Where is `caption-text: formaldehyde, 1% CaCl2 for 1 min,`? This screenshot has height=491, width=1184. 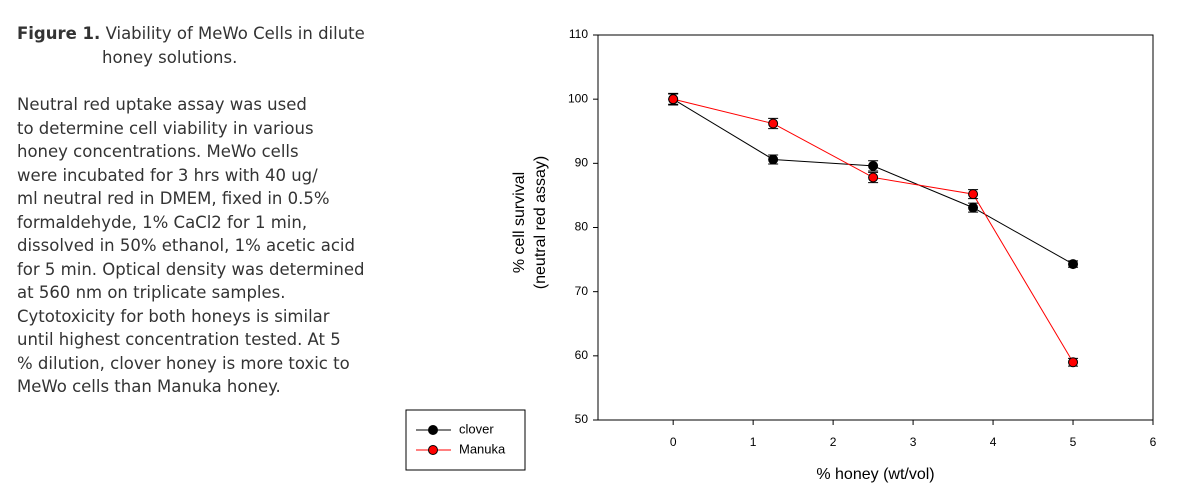
caption-text: formaldehyde, 1% CaCl2 for 1 min, is located at coordinates (162, 222).